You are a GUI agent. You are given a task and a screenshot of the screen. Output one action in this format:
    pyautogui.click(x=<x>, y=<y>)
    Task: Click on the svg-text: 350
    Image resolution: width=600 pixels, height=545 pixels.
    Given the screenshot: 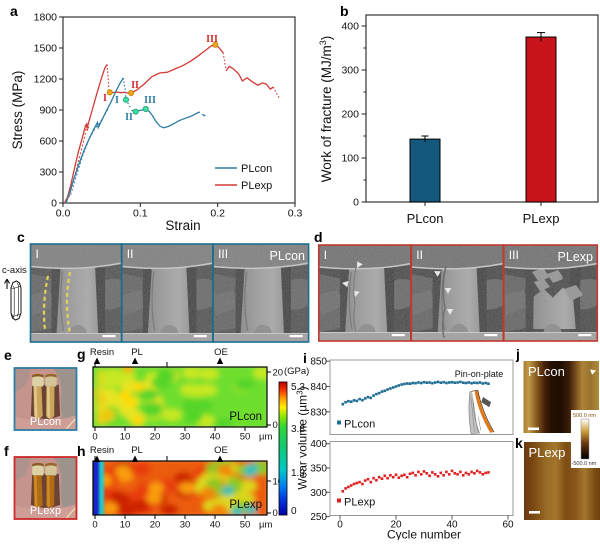 What is the action you would take?
    pyautogui.click(x=318, y=469)
    